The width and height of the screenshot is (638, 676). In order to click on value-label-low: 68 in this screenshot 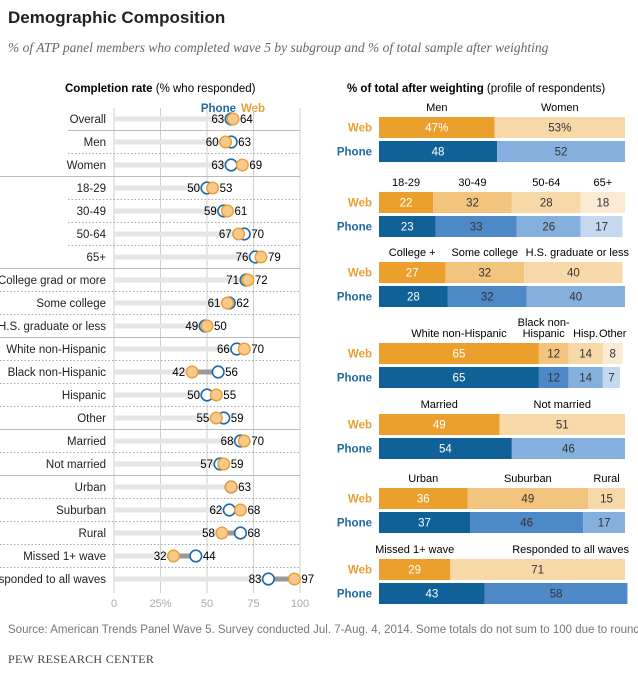, I will do `click(227, 442)`.